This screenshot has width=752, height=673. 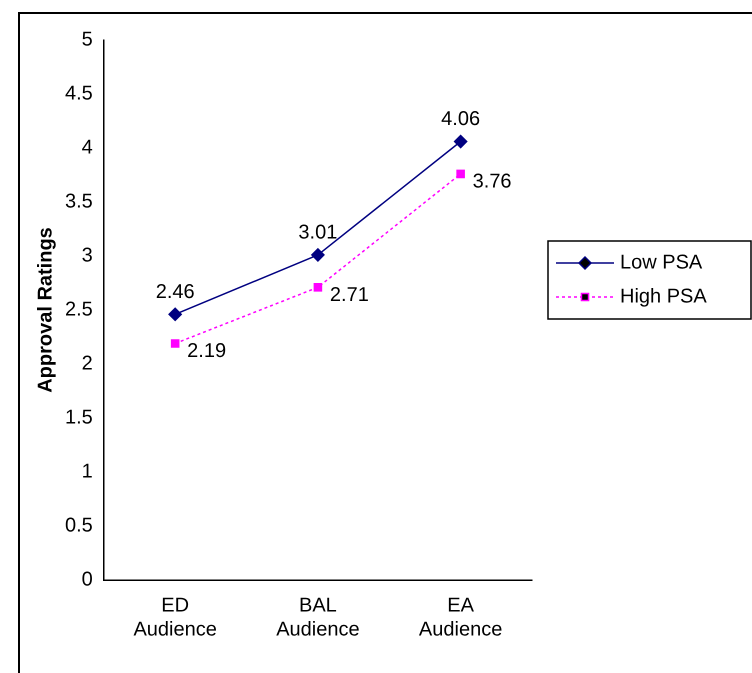 What do you see at coordinates (78, 93) in the screenshot?
I see `y-tick-label: 4.5` at bounding box center [78, 93].